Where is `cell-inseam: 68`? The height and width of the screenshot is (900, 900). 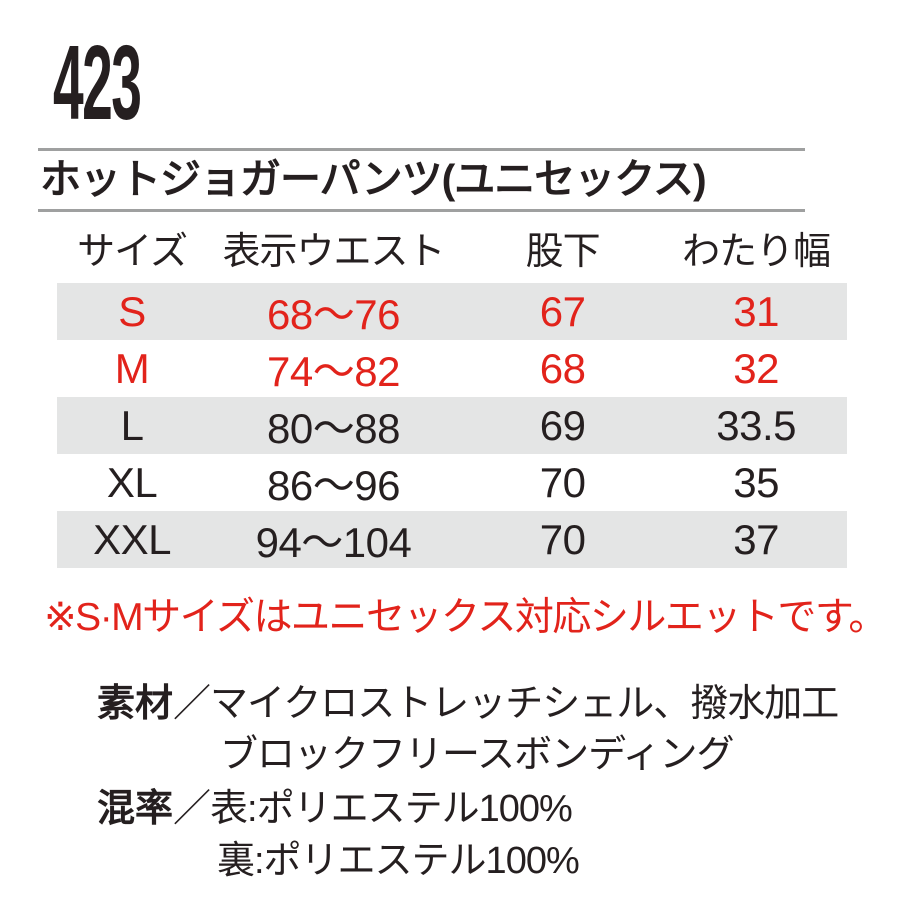 cell-inseam: 68 is located at coordinates (562, 368).